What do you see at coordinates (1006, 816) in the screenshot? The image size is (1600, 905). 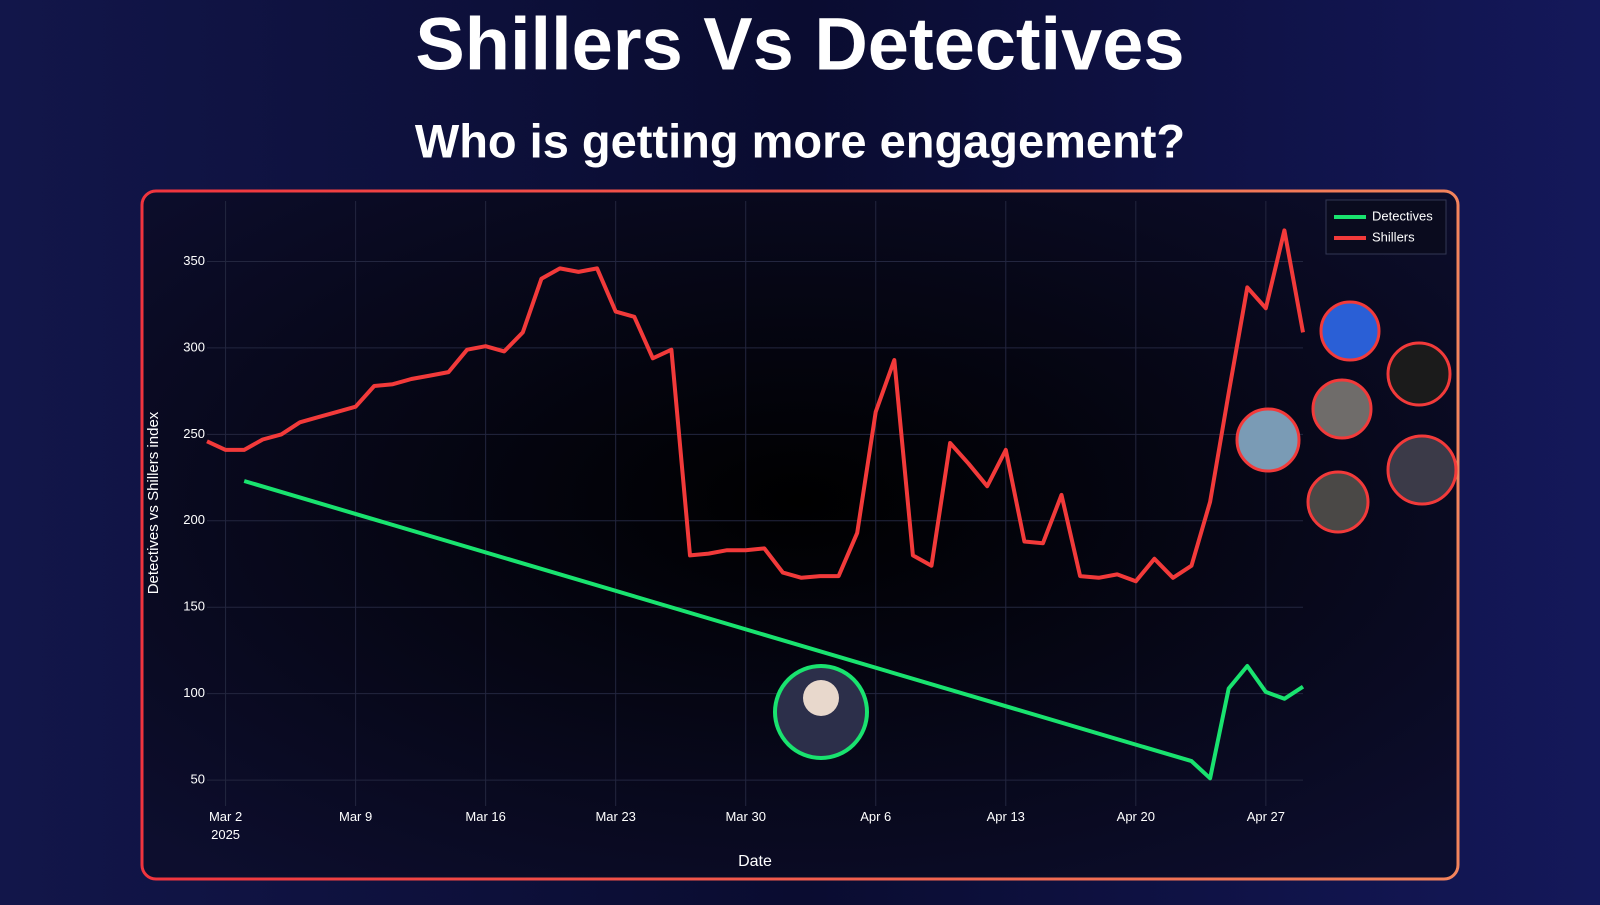 I see `x-tick-label: Apr 13` at bounding box center [1006, 816].